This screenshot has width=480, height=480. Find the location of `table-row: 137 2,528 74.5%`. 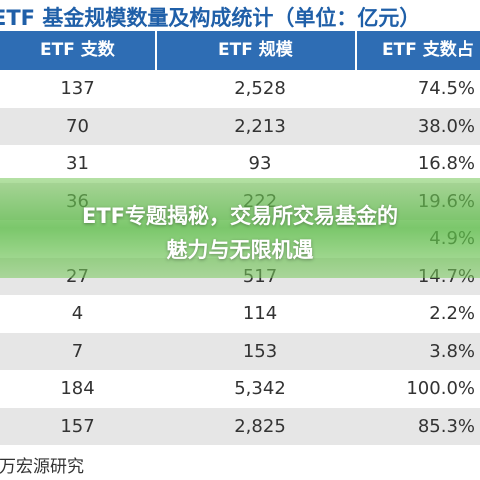

table-row: 137 2,528 74.5% is located at coordinates (240, 89).